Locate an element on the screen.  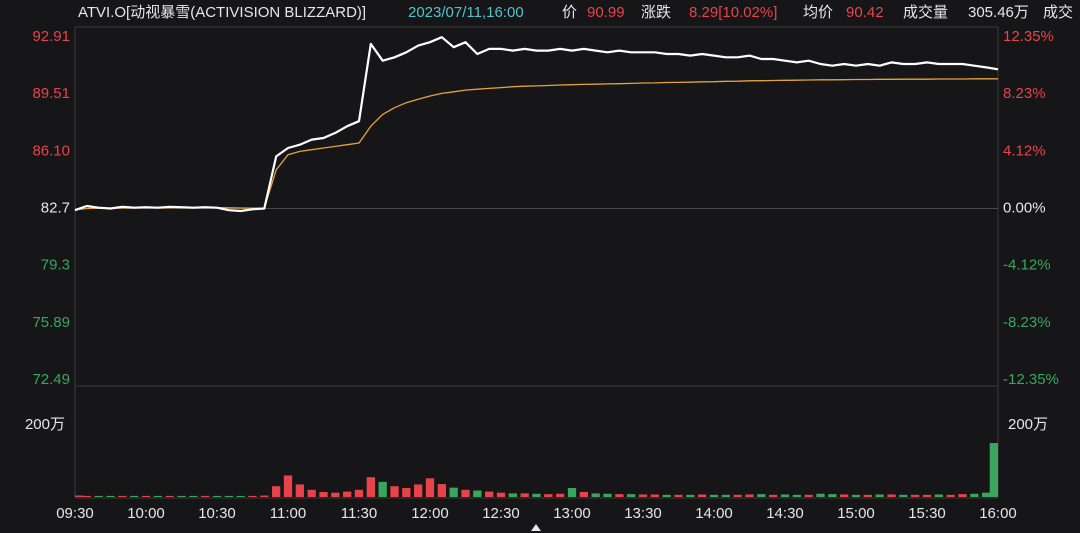
x-tick-label: 15:00 is located at coordinates (856, 513).